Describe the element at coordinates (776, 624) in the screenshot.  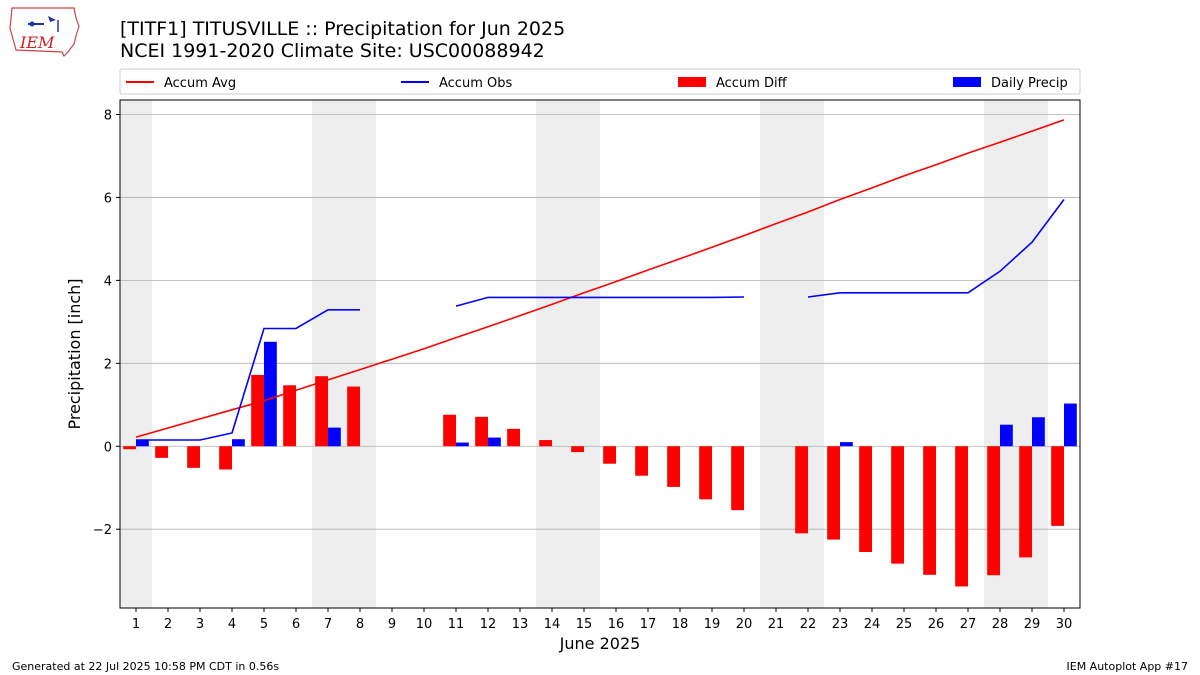
I see `x-tick-label: 21` at that location.